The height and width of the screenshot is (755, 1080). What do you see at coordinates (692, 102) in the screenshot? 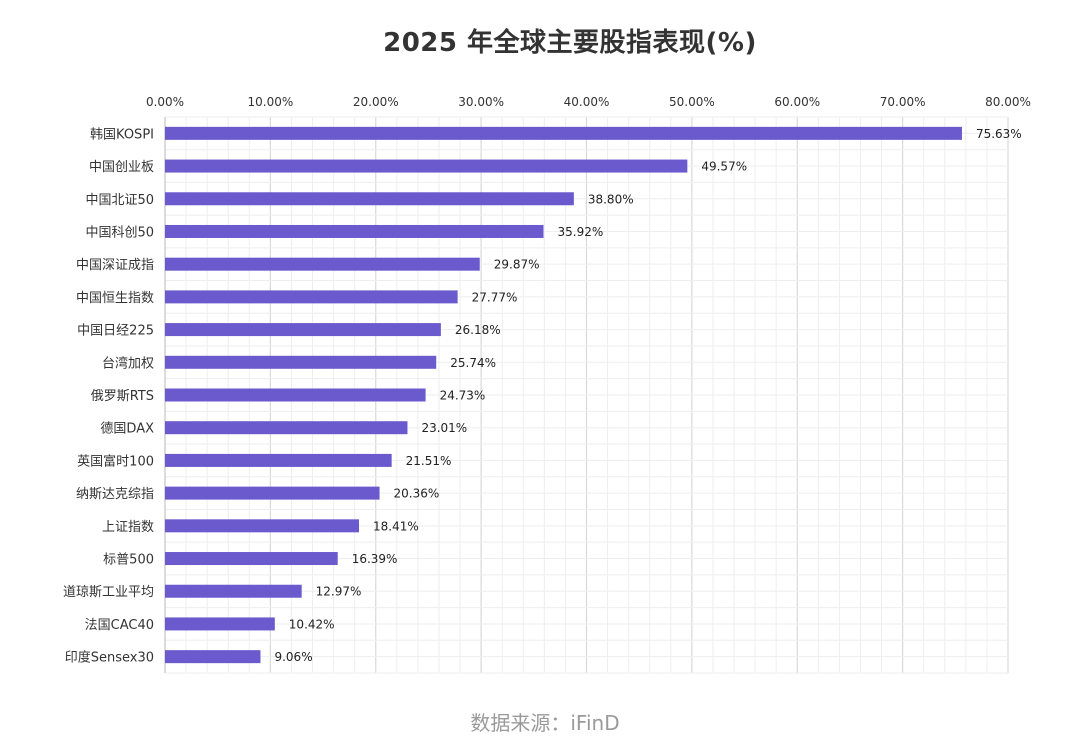
I see `x-tick-label: 50.00%` at bounding box center [692, 102].